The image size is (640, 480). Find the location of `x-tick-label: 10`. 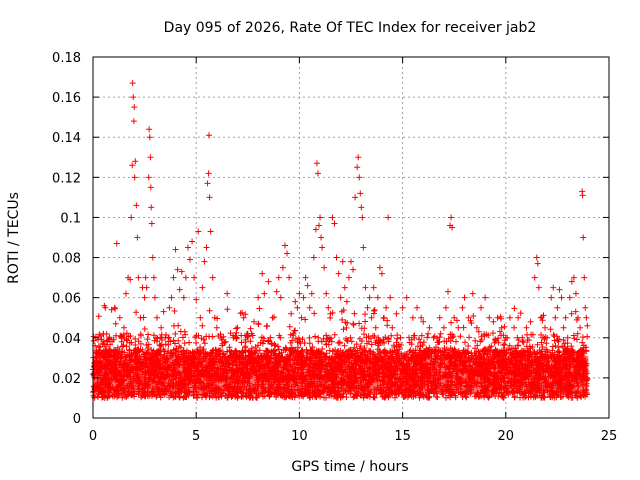

x-tick-label: 10 is located at coordinates (299, 436).